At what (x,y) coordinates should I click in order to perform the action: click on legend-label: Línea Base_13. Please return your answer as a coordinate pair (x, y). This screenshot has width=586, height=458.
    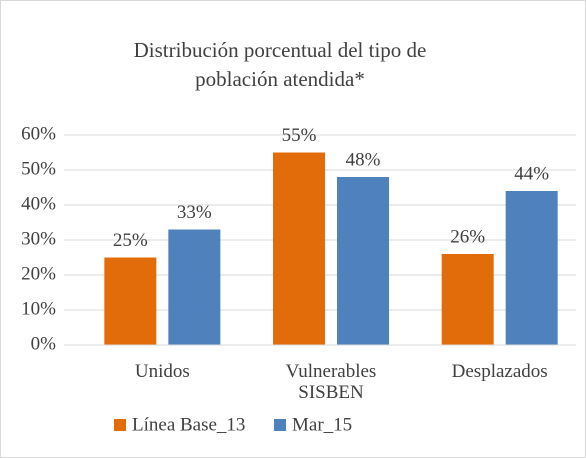
    Looking at the image, I should click on (188, 424).